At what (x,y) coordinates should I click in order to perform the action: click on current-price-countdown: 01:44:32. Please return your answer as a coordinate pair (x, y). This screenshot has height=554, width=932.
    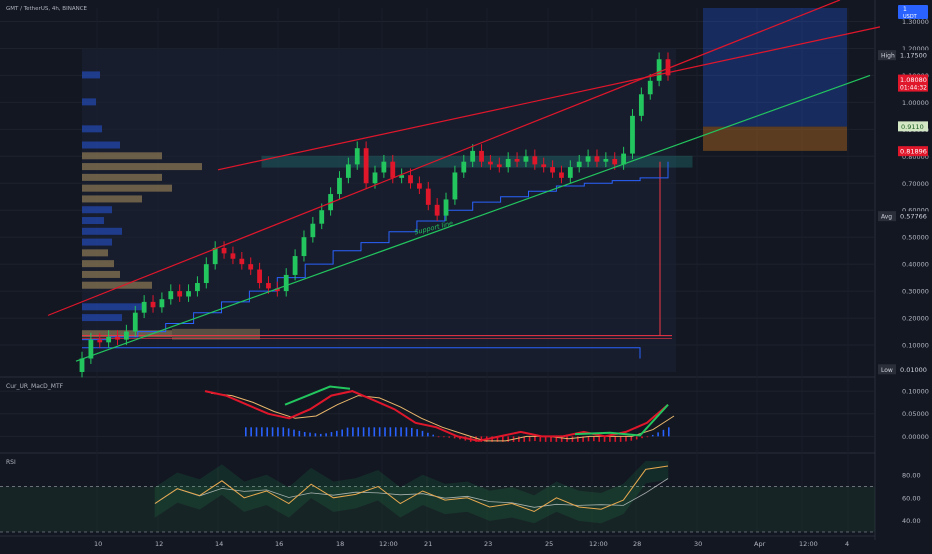
    Looking at the image, I should click on (913, 88).